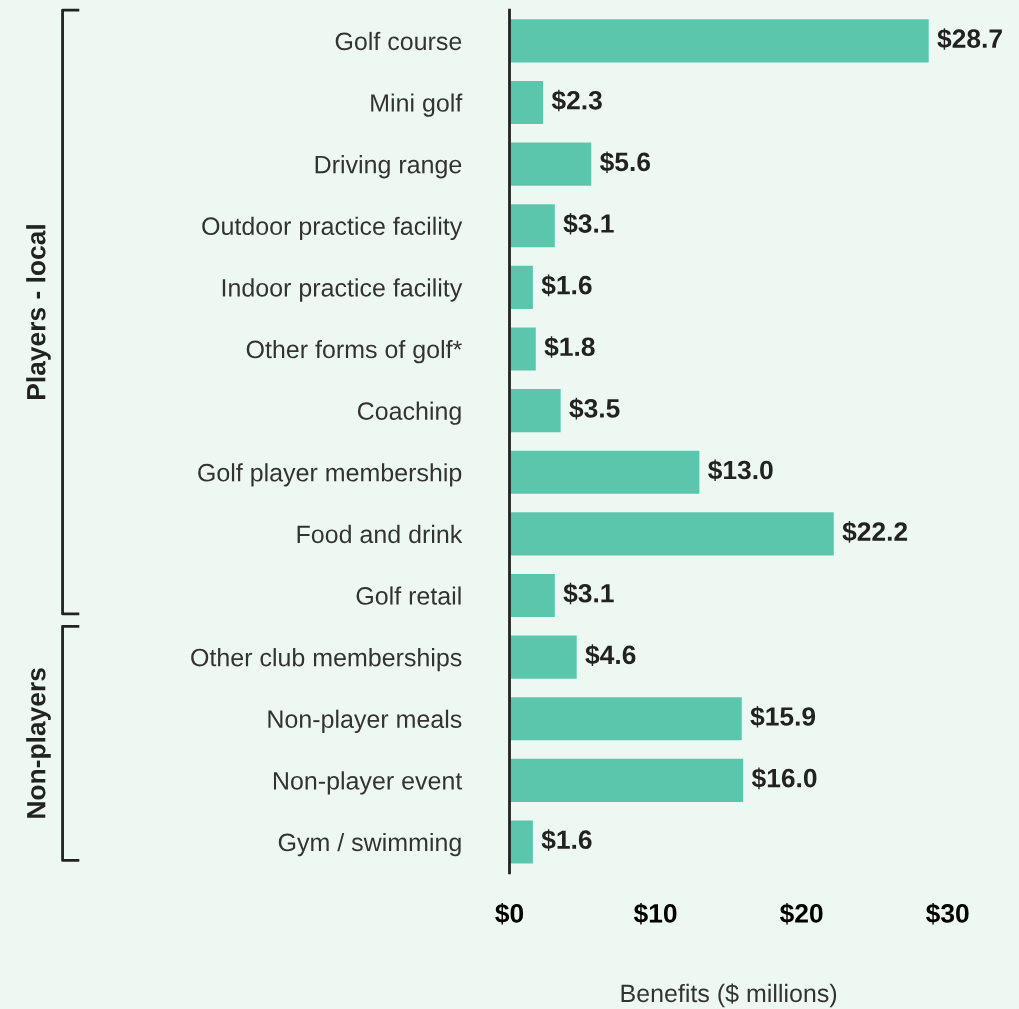  What do you see at coordinates (342, 290) in the screenshot?
I see `y-tick-label: Indoor practice facility` at bounding box center [342, 290].